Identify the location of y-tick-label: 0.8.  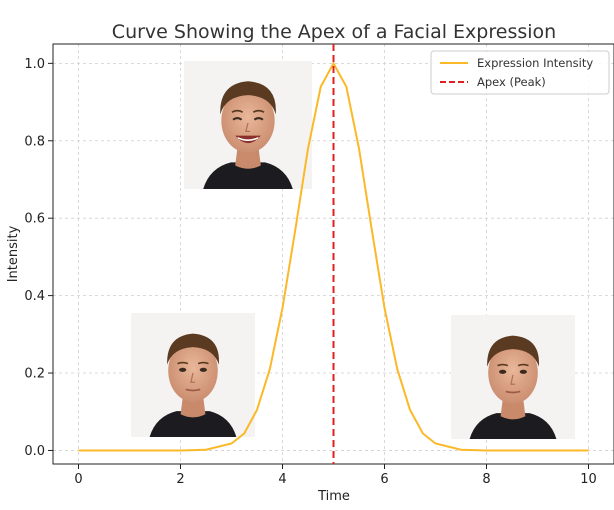
(34, 141).